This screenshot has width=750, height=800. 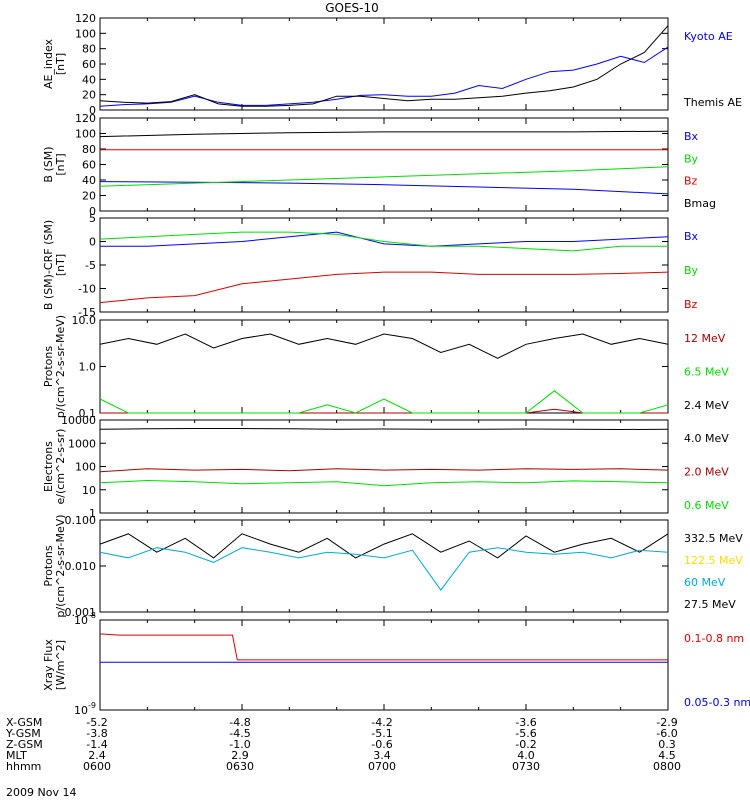 I want to click on footer-row-value: 0730, so click(x=526, y=766).